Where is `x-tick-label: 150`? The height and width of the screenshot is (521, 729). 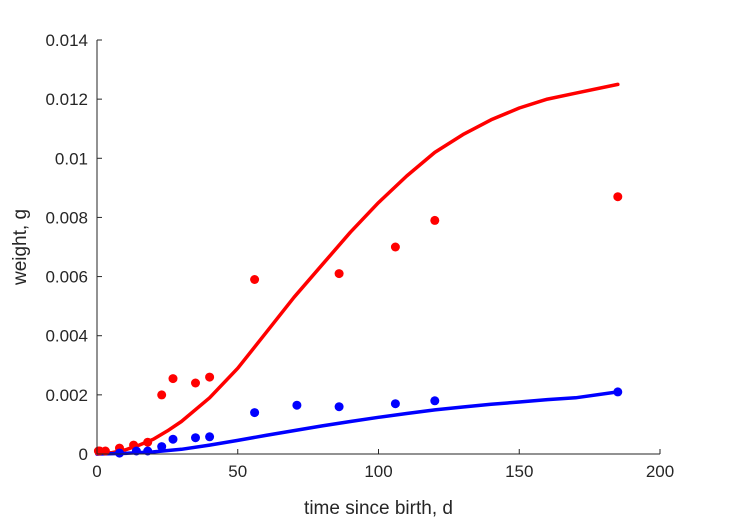
x-tick-label: 150 is located at coordinates (519, 471).